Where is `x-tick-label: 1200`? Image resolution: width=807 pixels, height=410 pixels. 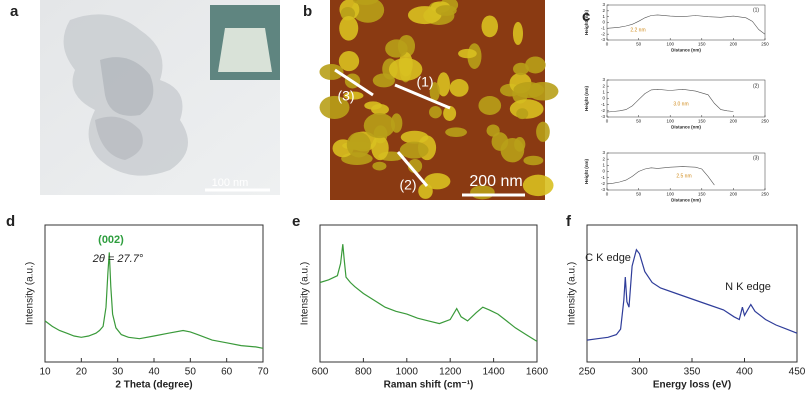 x-tick-label: 1200 is located at coordinates (450, 372).